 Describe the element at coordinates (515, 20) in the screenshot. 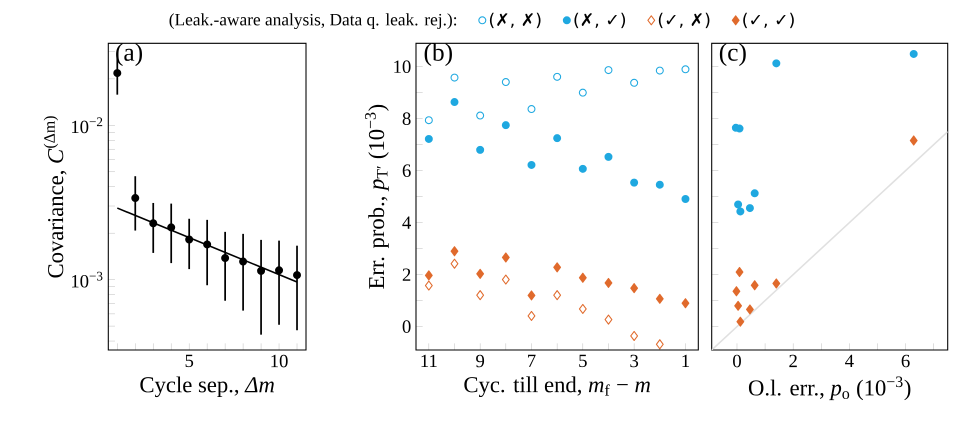

I see `legend-label: (✗, ✗)` at that location.